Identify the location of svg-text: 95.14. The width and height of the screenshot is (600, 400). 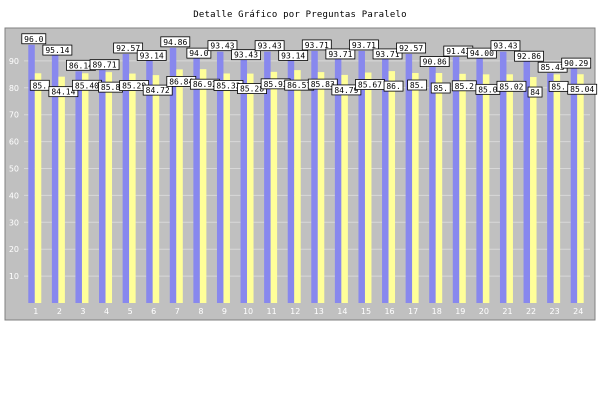
(57, 50).